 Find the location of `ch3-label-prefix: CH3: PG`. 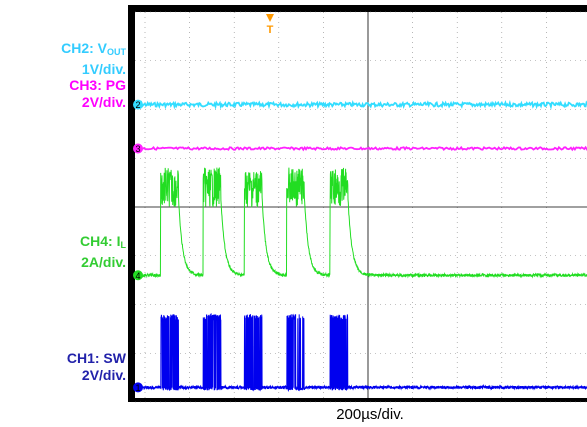

ch3-label-prefix: CH3: PG is located at coordinates (97, 85).